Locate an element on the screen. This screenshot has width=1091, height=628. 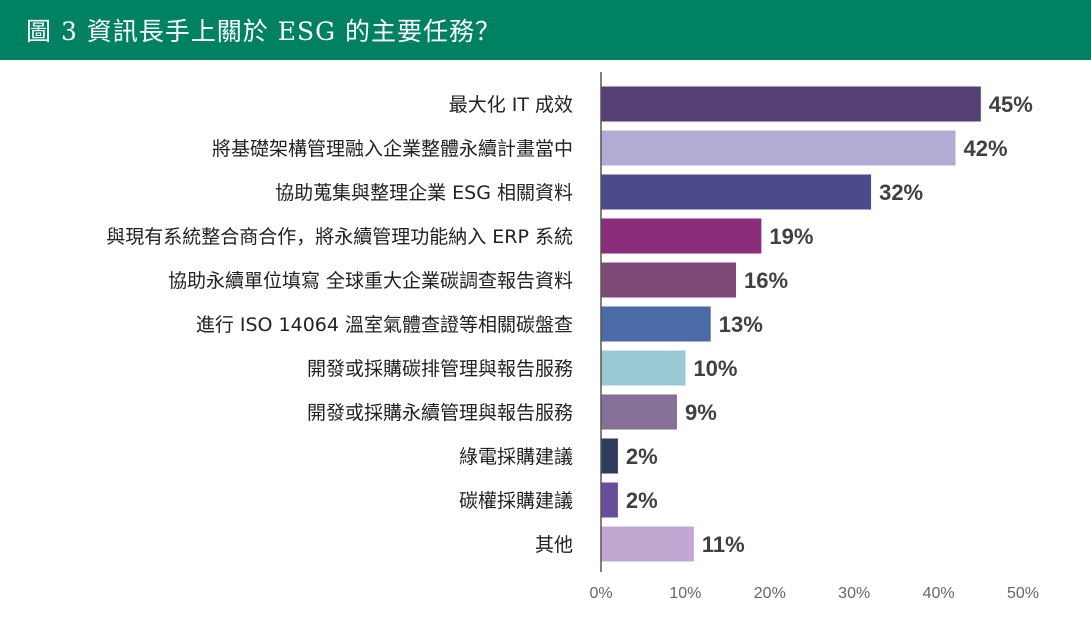
category-label: 最大化 IT 成效 is located at coordinates (511, 105).